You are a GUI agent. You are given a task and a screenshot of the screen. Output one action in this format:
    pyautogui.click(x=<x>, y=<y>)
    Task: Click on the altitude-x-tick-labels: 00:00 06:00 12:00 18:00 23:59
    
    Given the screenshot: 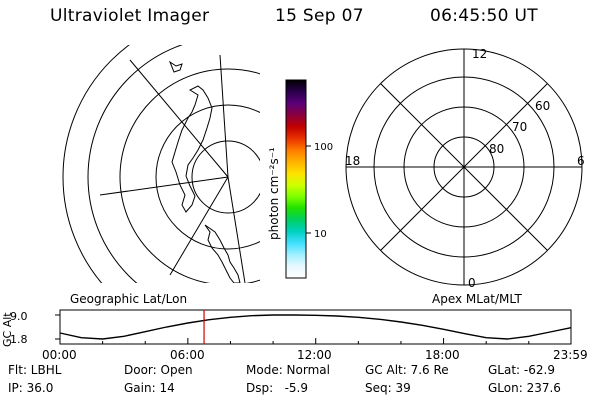 What is the action you would take?
    pyautogui.click(x=315, y=355)
    